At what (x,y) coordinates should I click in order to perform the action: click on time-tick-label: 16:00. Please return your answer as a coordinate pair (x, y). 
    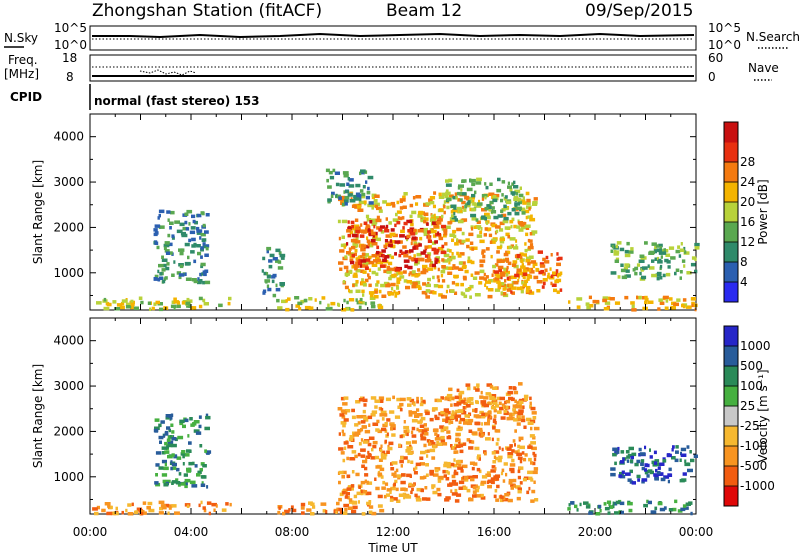
    Looking at the image, I should click on (494, 532).